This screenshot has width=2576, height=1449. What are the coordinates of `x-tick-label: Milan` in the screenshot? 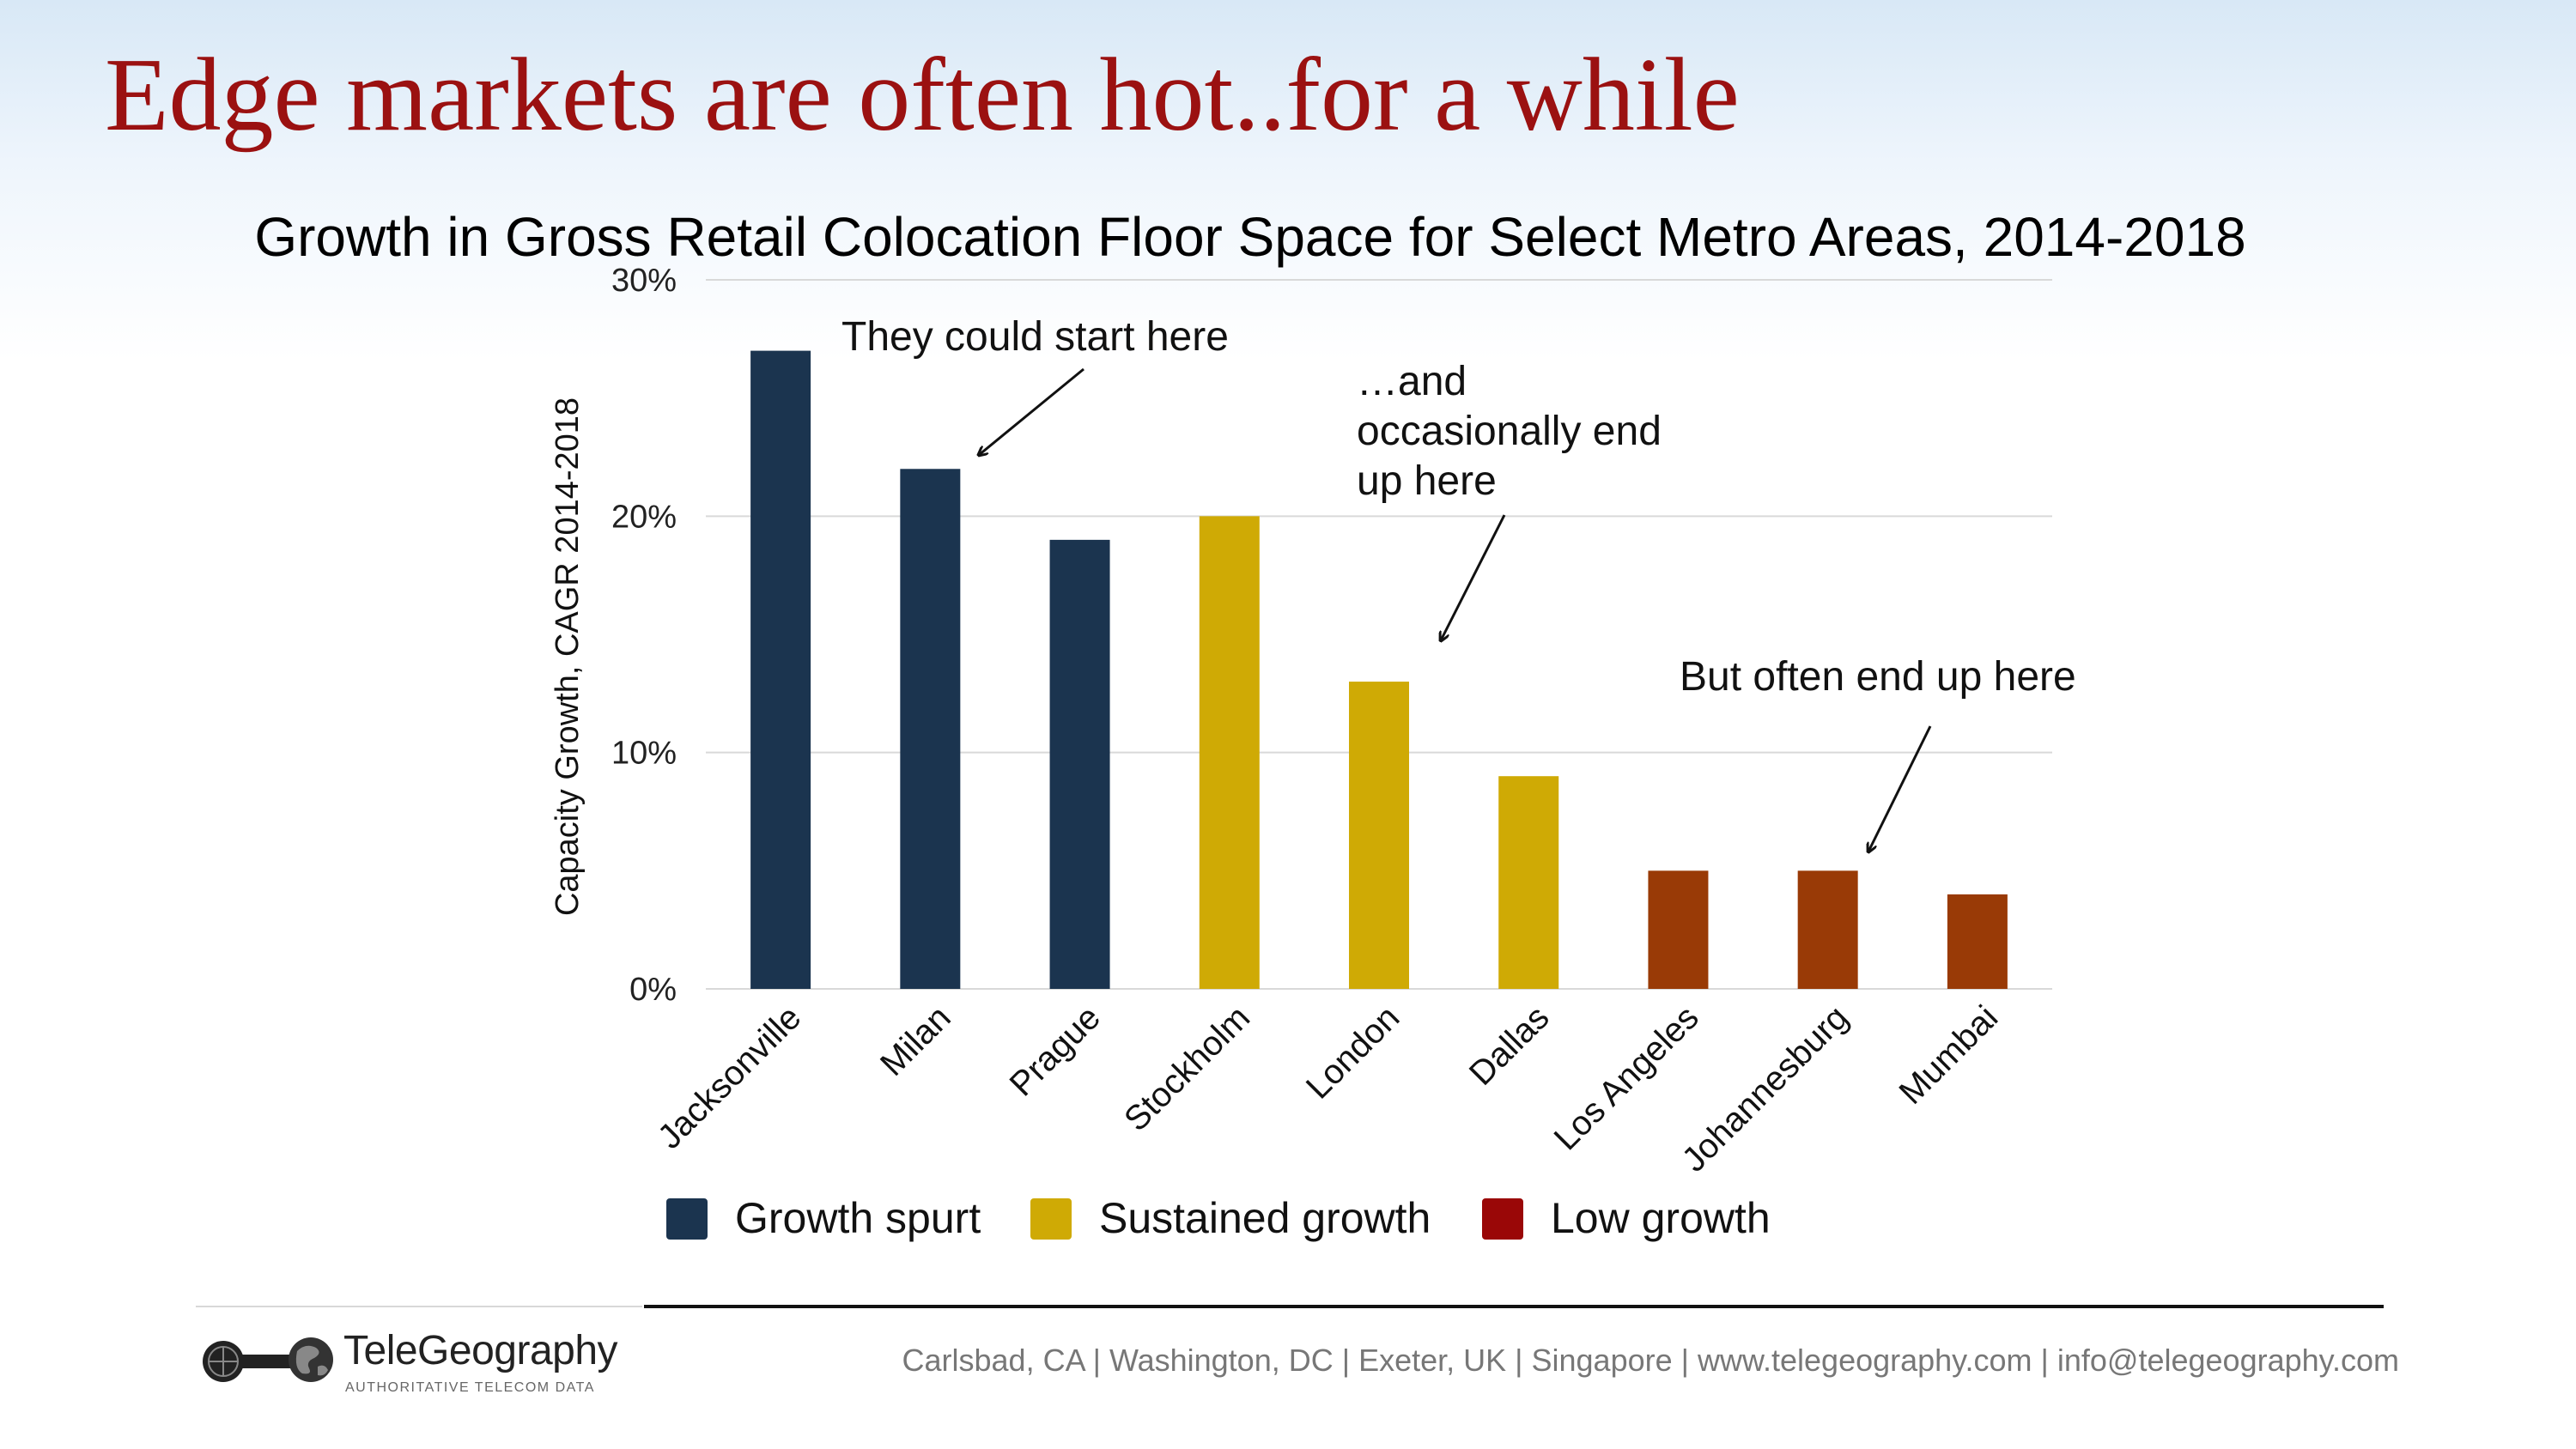 It's located at (915, 1040).